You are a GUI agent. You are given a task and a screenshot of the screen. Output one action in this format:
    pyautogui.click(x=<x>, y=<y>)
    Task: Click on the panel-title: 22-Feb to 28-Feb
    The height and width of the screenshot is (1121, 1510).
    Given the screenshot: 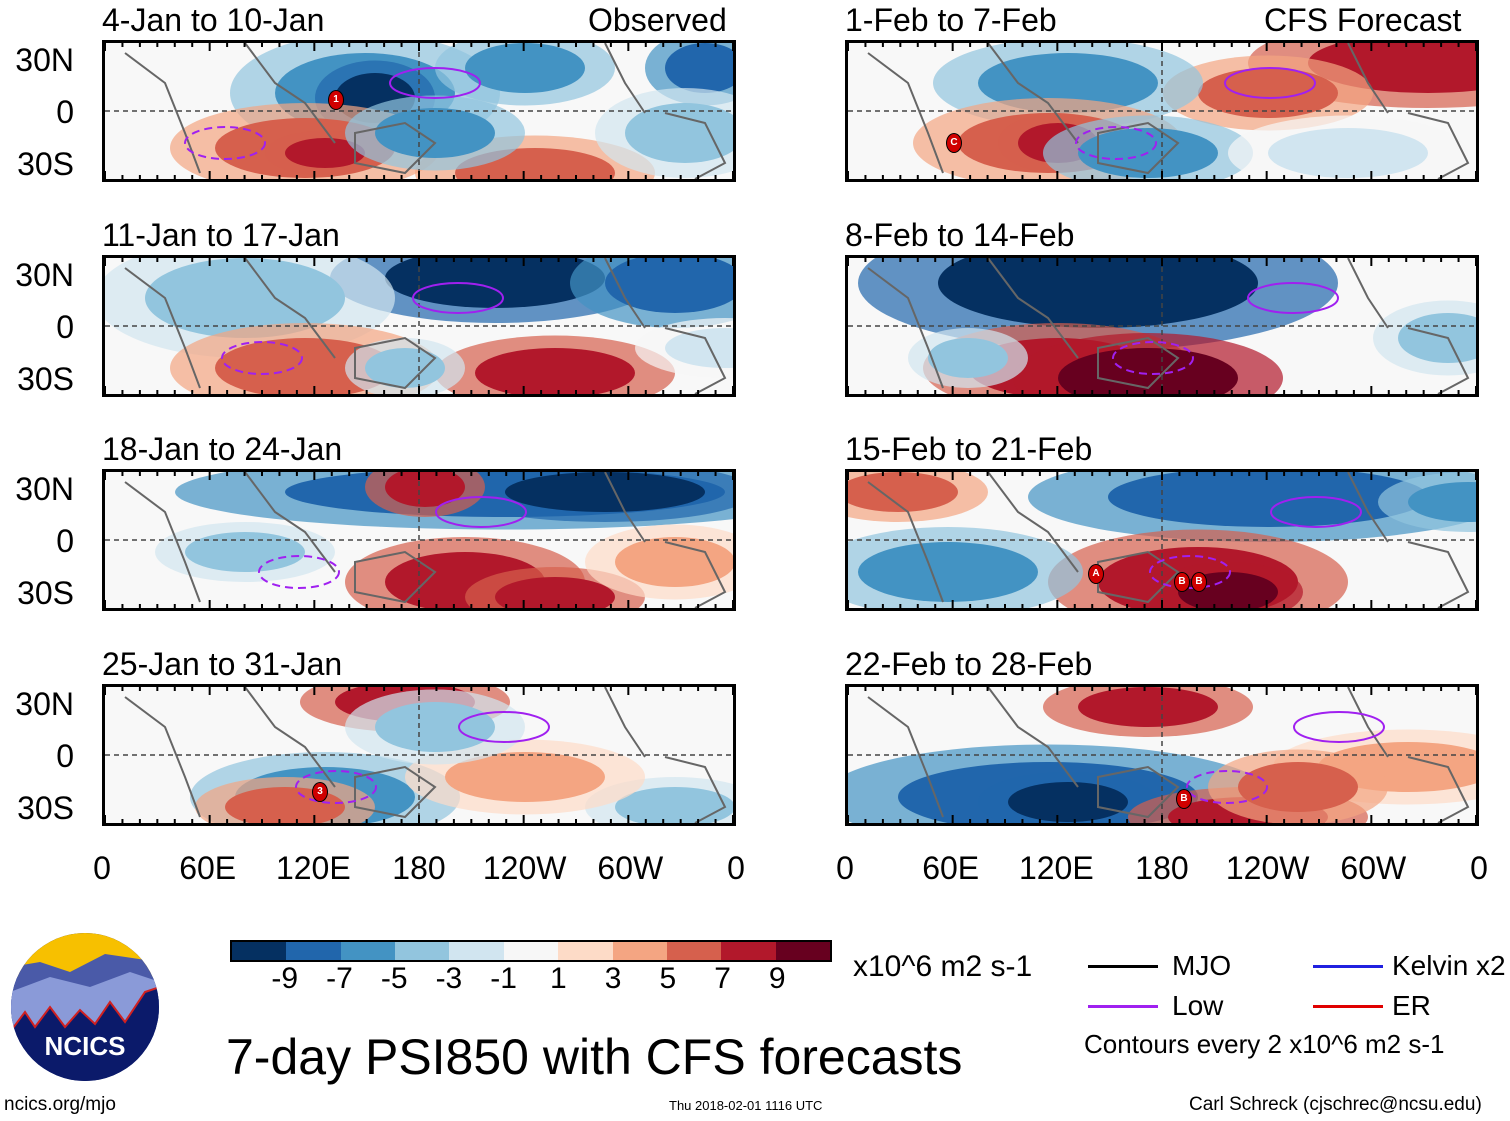 What is the action you would take?
    pyautogui.click(x=969, y=664)
    